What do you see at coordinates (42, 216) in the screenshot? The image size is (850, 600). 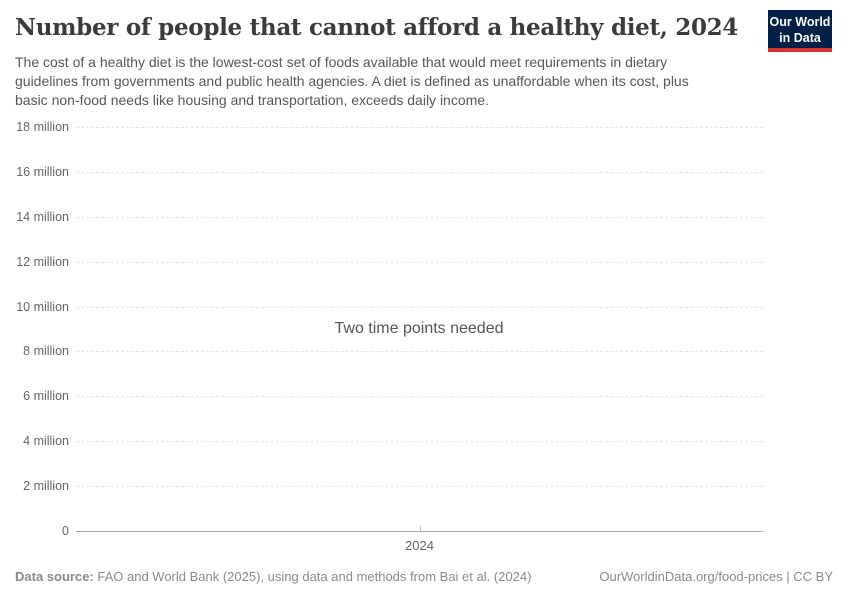 I see `y-axis-tick-label: 14 million` at bounding box center [42, 216].